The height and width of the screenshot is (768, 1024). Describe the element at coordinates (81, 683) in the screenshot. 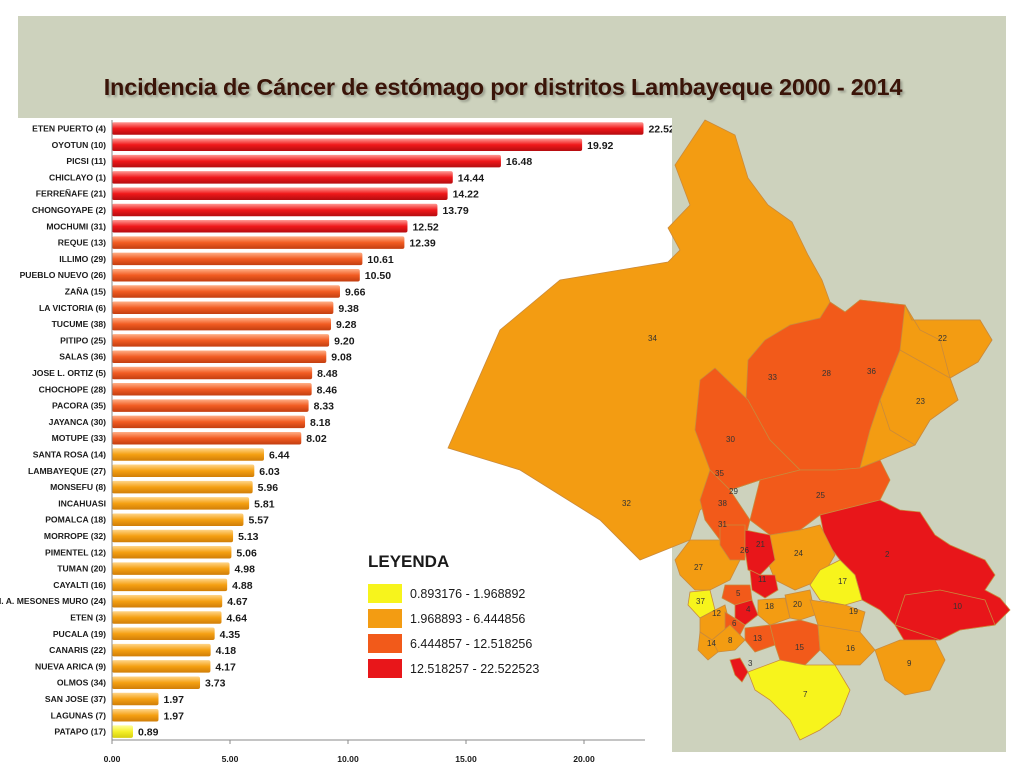

I see `category-label: OLMOS (34)` at that location.